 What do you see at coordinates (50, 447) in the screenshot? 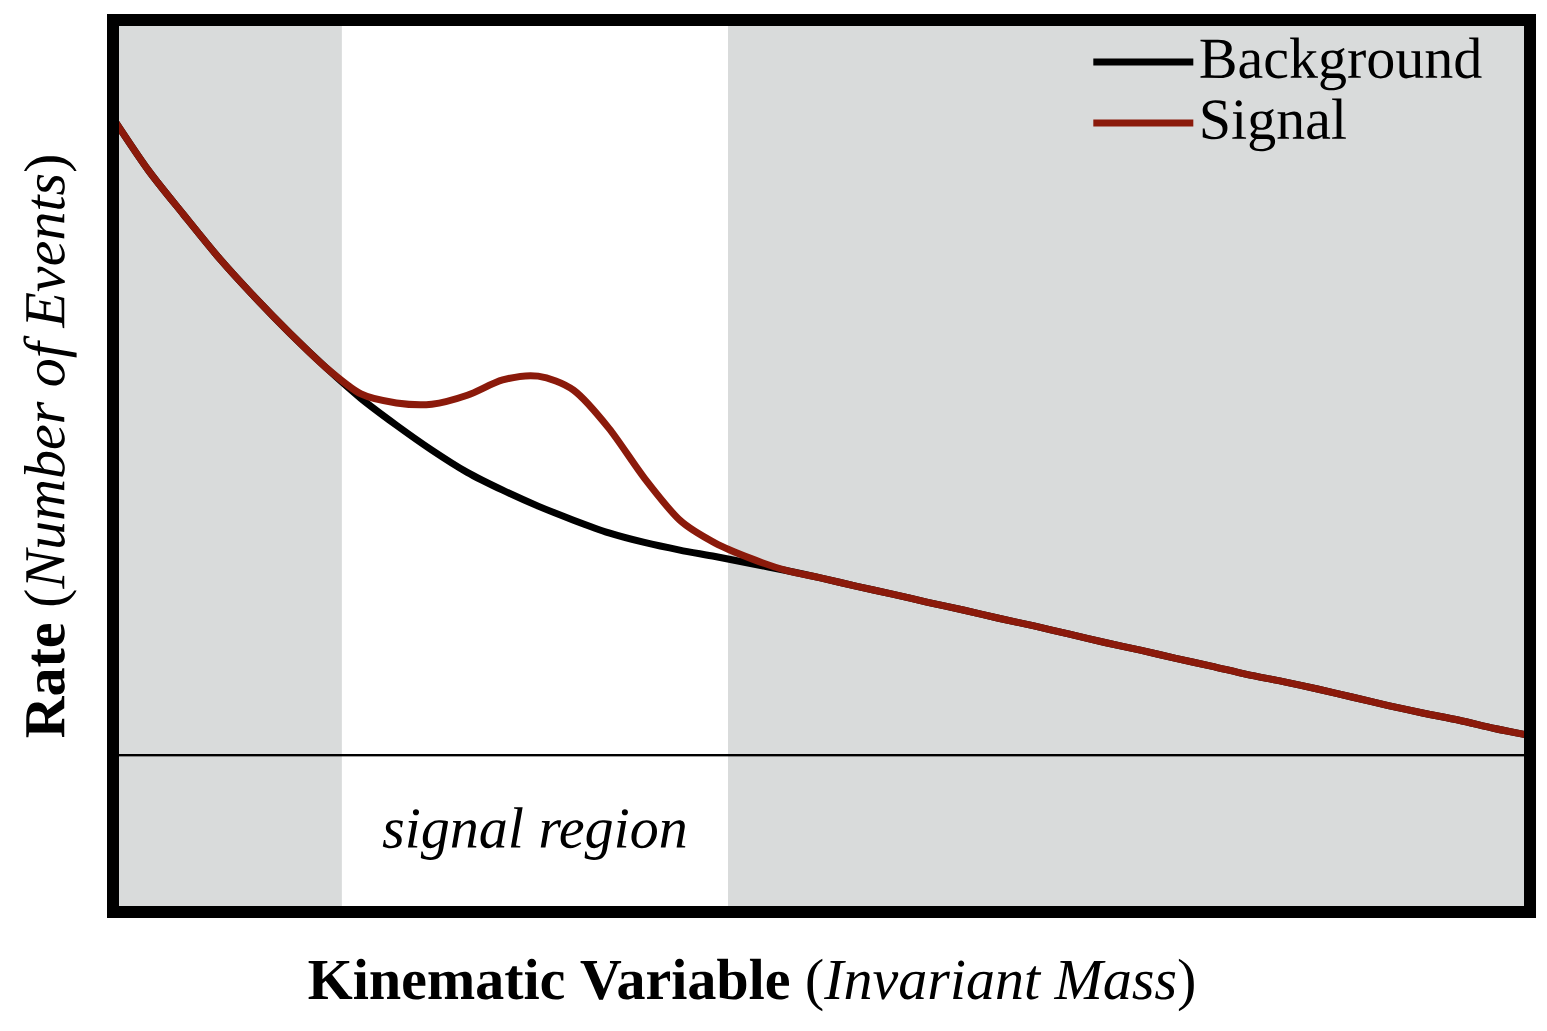
I see `y-axis-title: Rate (Number of Events)` at bounding box center [50, 447].